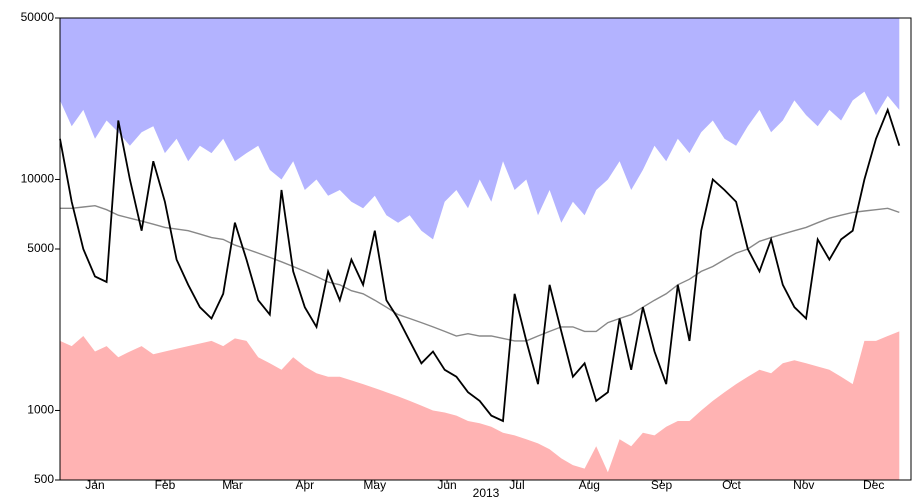 This screenshot has width=912, height=502. I want to click on x-tick-label: Feb, so click(165, 485).